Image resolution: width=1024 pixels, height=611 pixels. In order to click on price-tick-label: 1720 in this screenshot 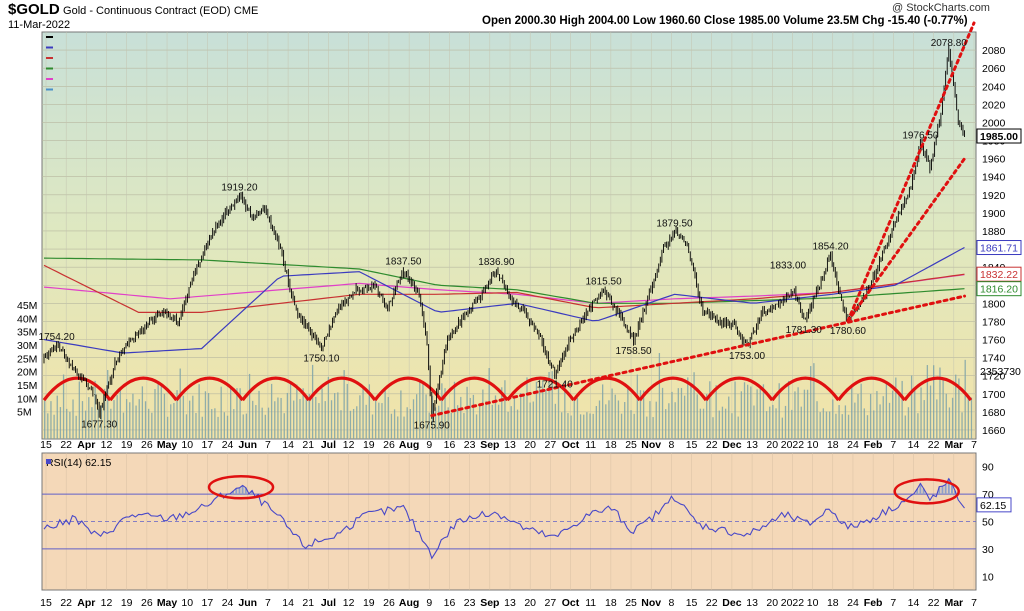, I will do `click(994, 377)`.